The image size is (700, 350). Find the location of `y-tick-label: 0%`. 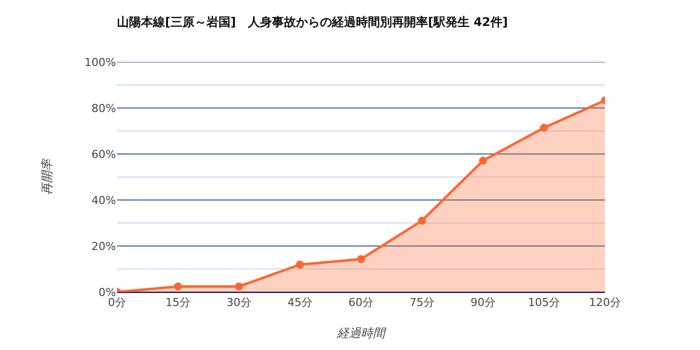

y-tick-label: 0% is located at coordinates (107, 292).